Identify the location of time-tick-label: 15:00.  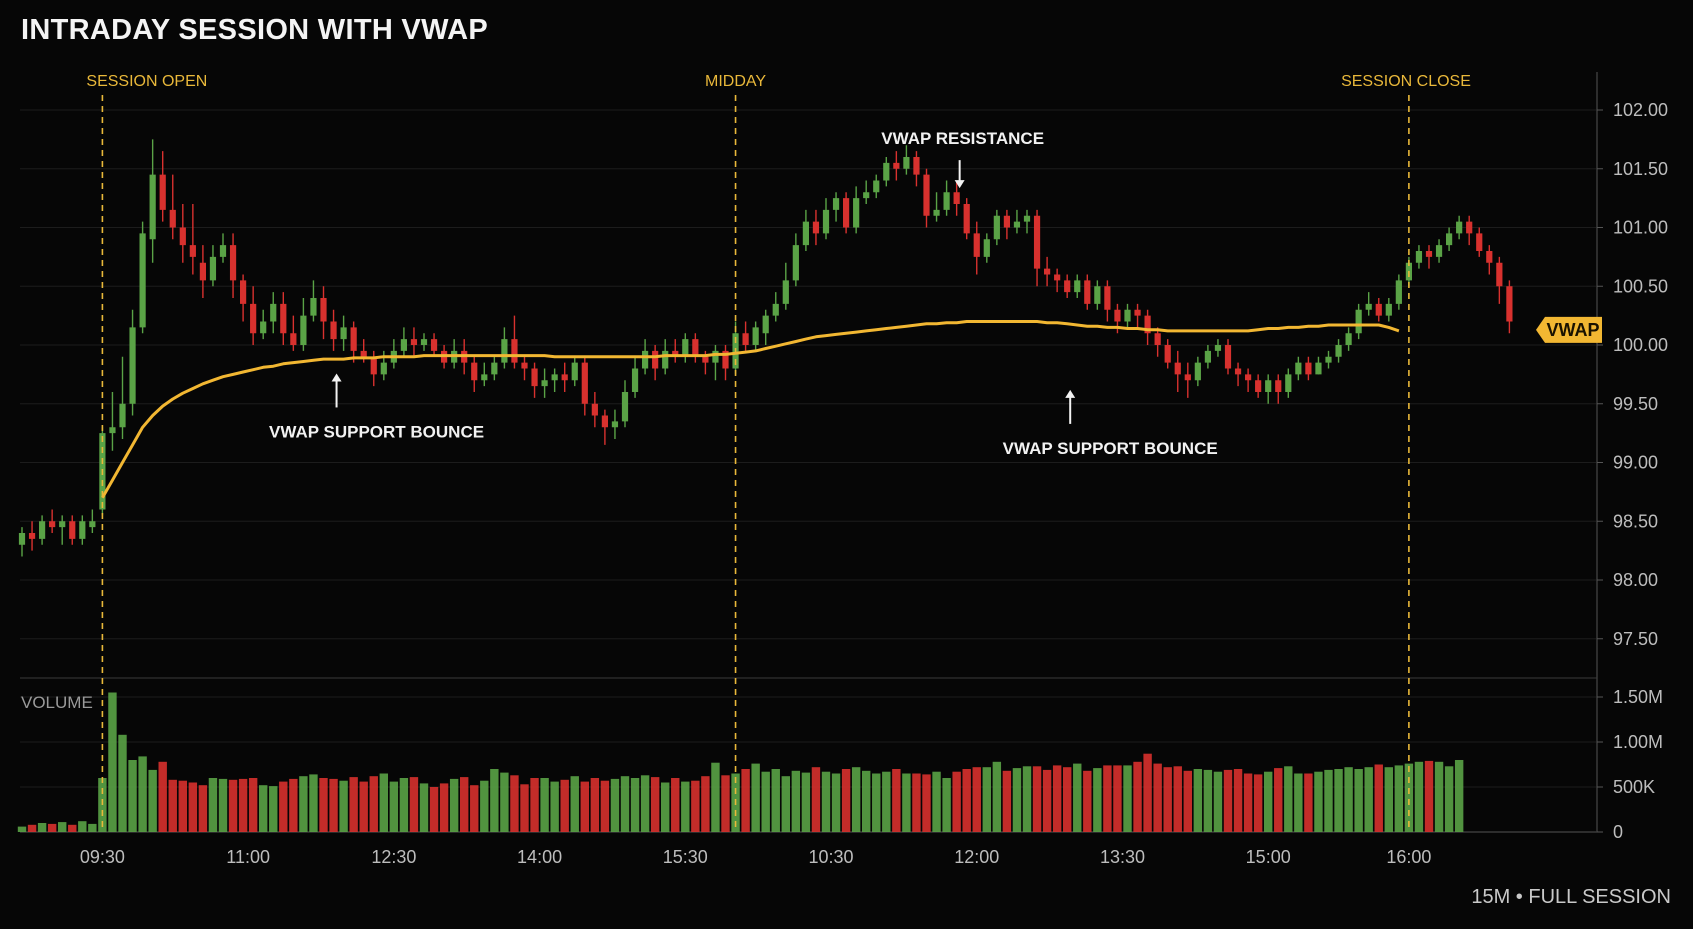
(1268, 857).